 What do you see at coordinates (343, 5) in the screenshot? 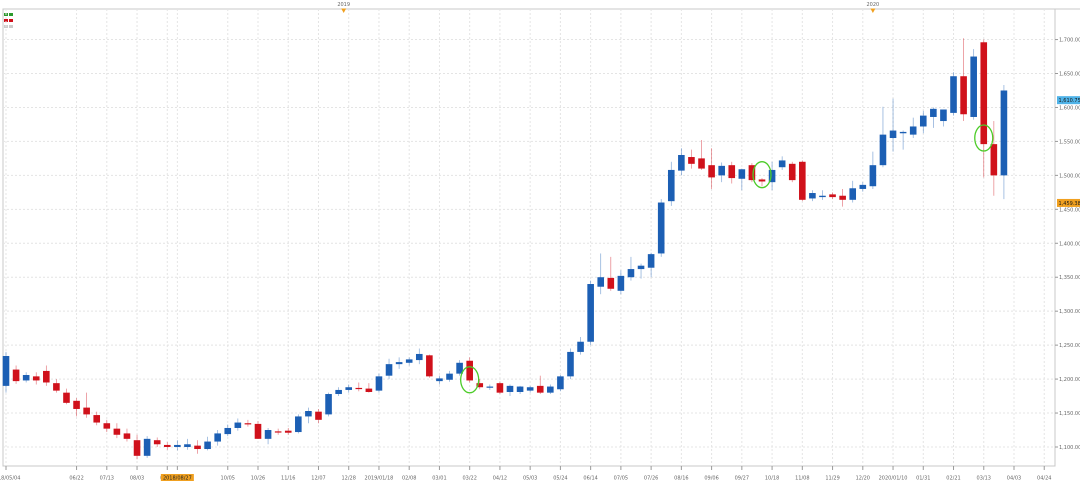
I see `year-label: 2019` at bounding box center [343, 5].